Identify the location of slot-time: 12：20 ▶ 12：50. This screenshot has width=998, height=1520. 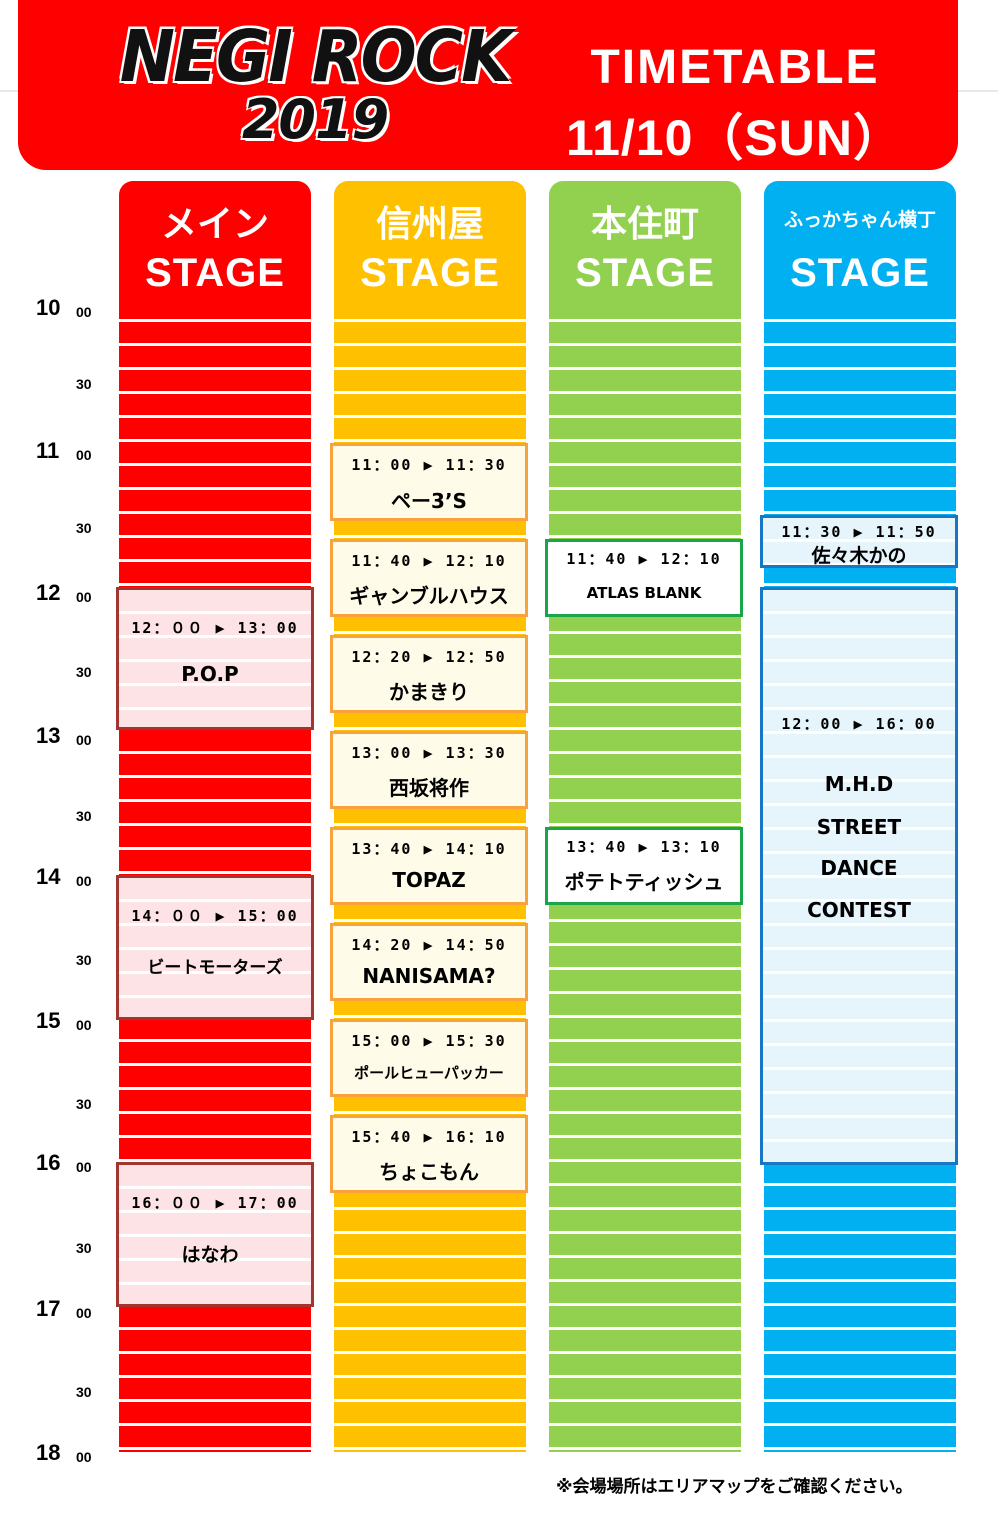
(429, 657).